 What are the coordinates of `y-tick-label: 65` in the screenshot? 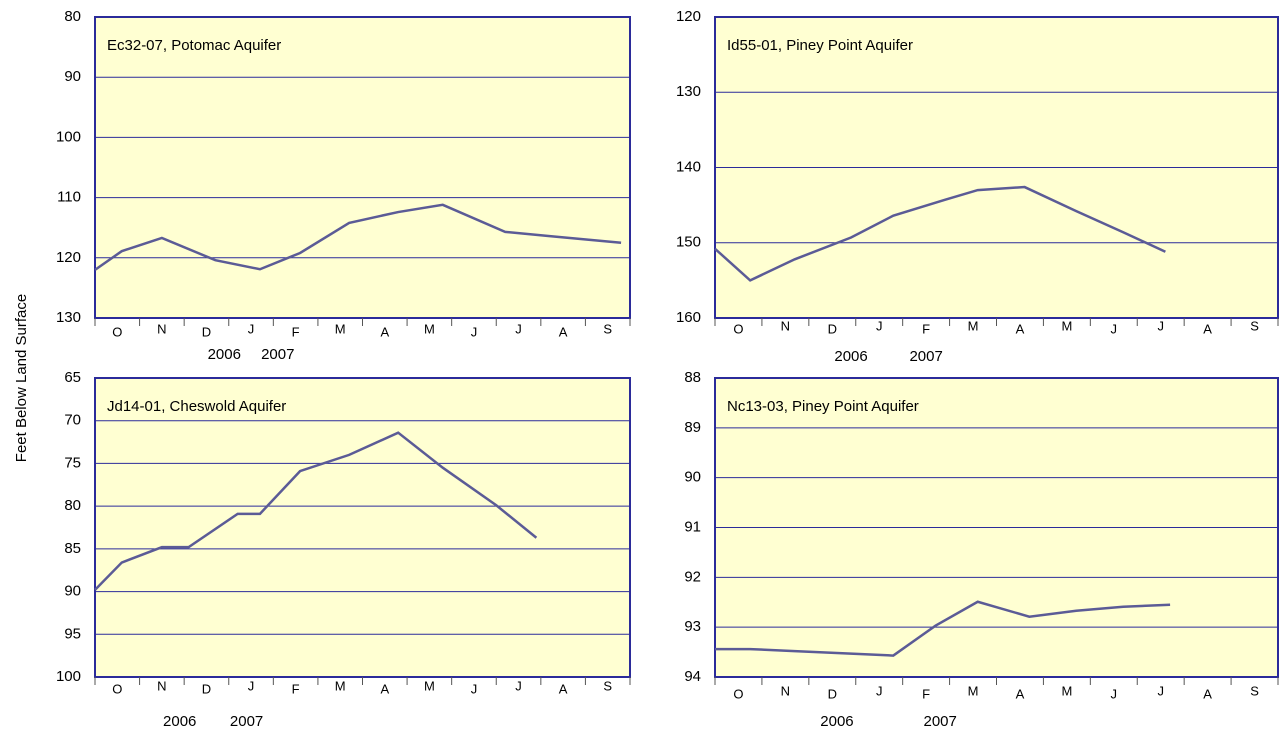 It's located at (72, 377).